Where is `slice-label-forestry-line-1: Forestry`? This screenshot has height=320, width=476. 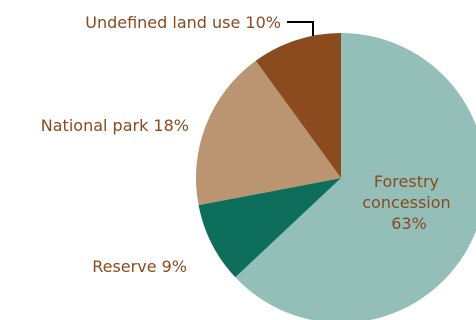 slice-label-forestry-line-1: Forestry is located at coordinates (406, 181).